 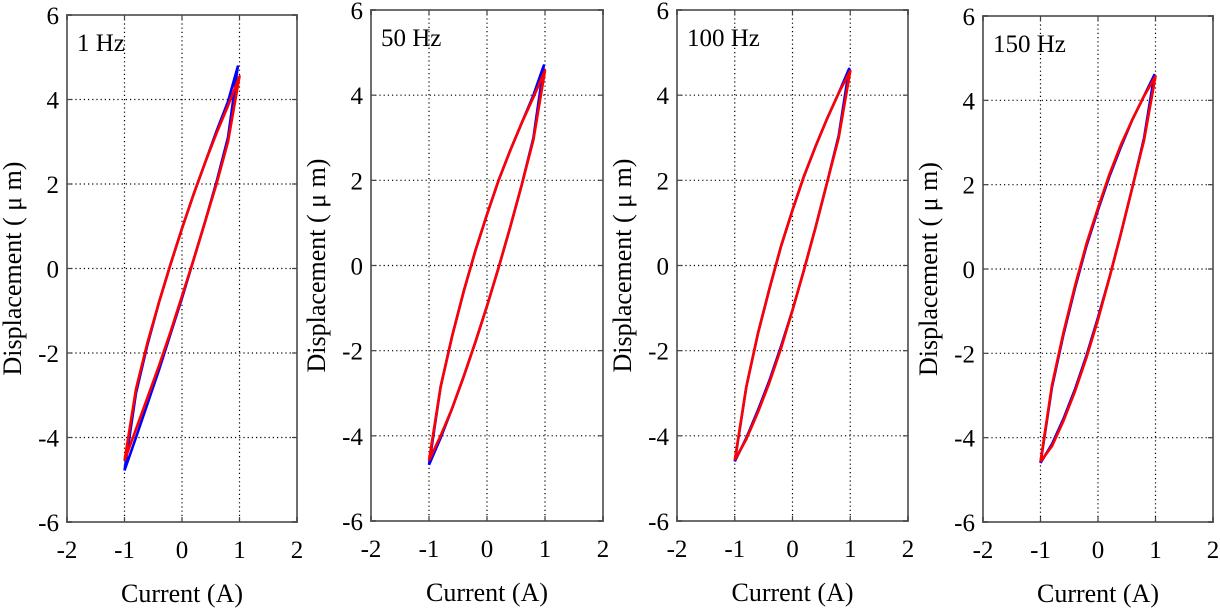 I want to click on frequency-annotation: 100 Hz, so click(x=723, y=38).